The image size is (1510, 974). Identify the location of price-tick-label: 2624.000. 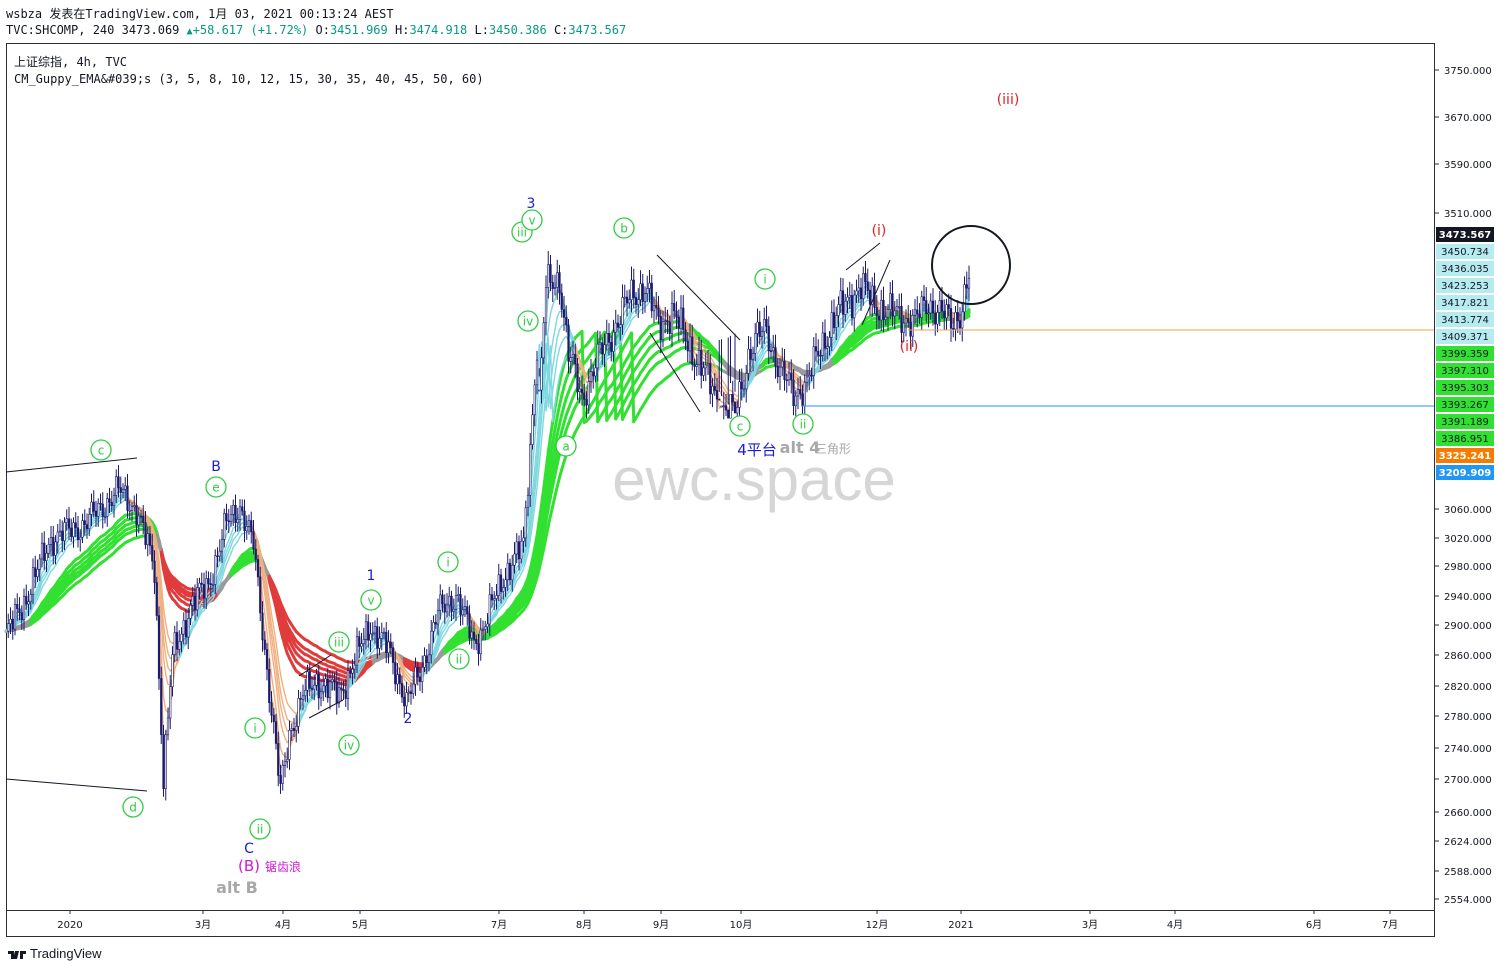
(1468, 842).